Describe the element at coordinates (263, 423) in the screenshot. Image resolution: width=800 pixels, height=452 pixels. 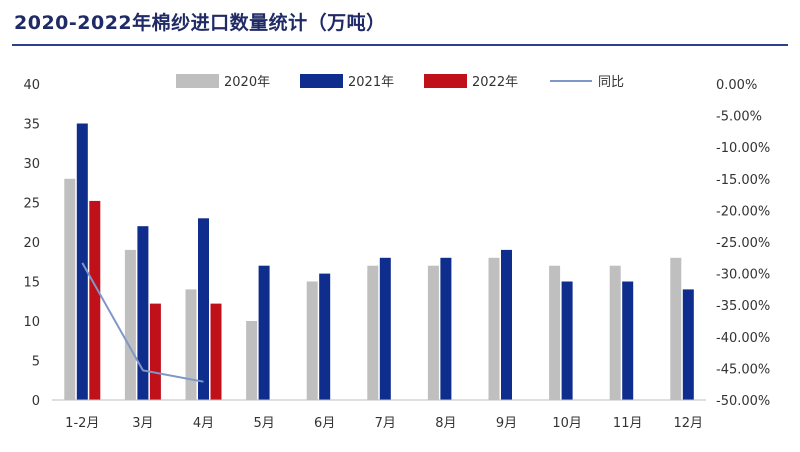
I see `x-tick-label: 5月` at that location.